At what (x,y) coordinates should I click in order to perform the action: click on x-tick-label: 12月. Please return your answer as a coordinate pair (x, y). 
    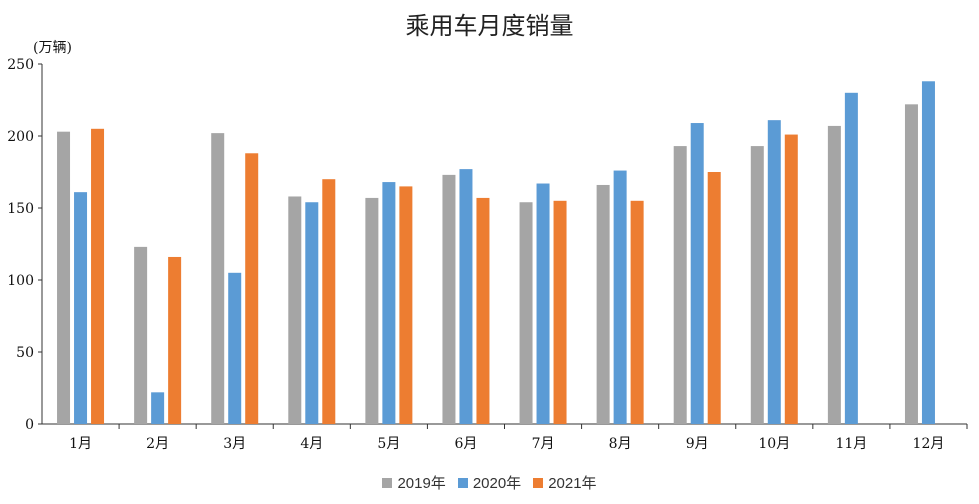
    Looking at the image, I should click on (929, 444).